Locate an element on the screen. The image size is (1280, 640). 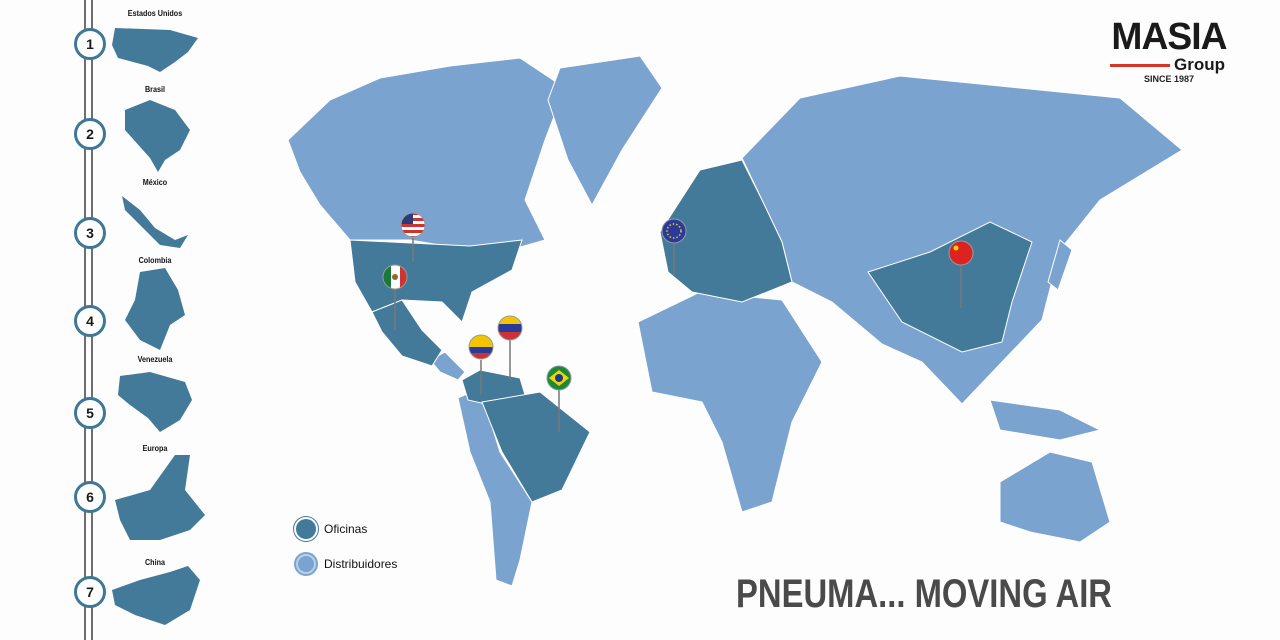
colombia-flag-pin is located at coordinates (481, 347).